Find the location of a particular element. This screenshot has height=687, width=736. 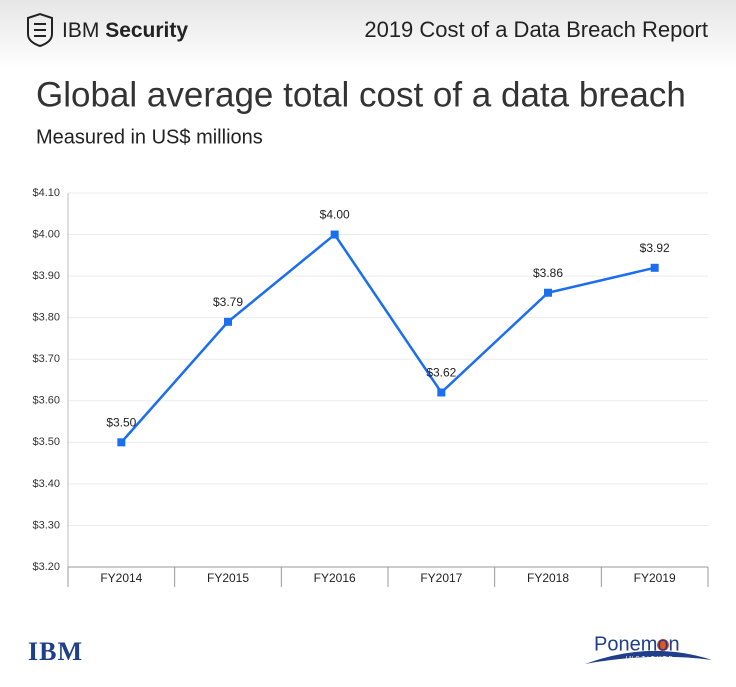

value-label: $3.92 is located at coordinates (655, 248).